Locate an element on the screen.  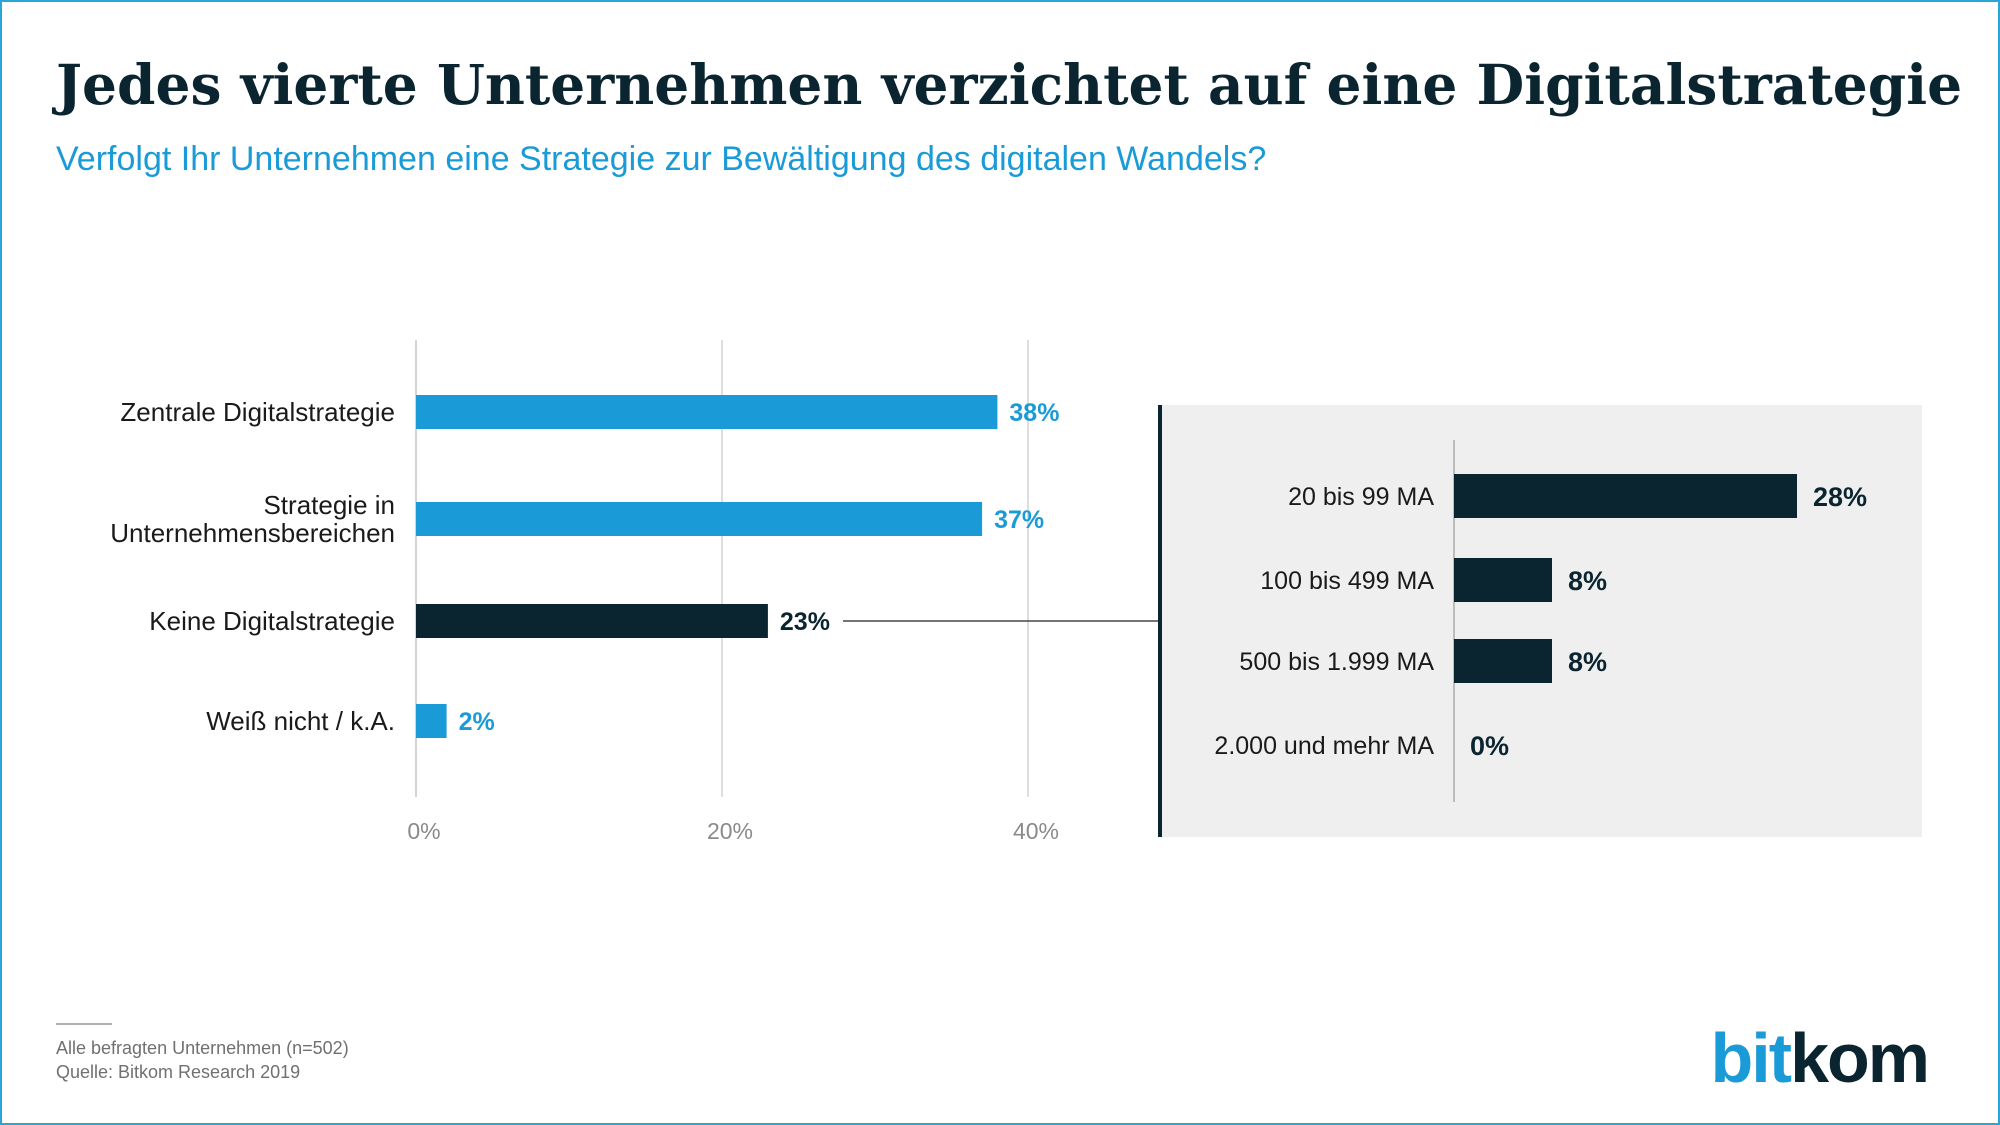
detail-data-label: 28% is located at coordinates (1840, 497).